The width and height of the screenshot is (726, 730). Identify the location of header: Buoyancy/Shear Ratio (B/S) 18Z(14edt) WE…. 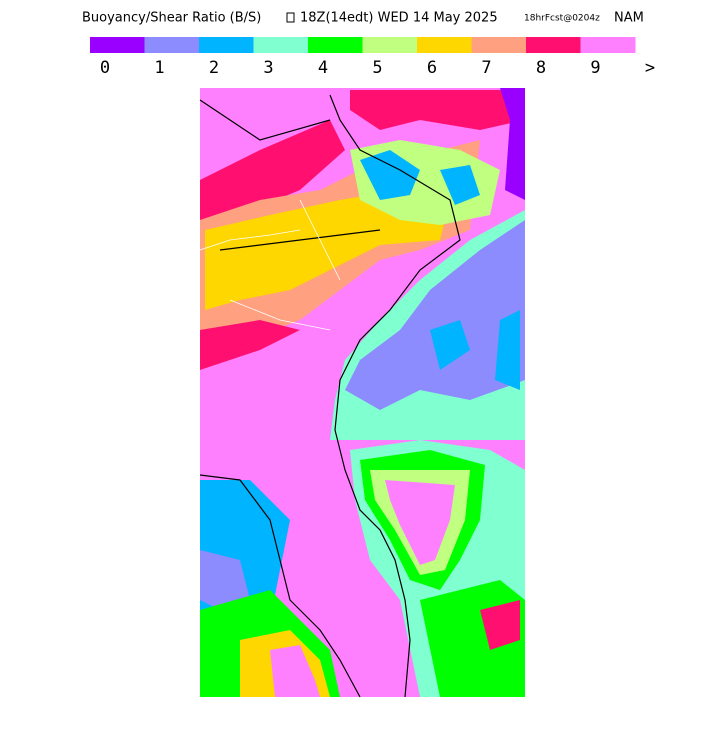
(363, 18).